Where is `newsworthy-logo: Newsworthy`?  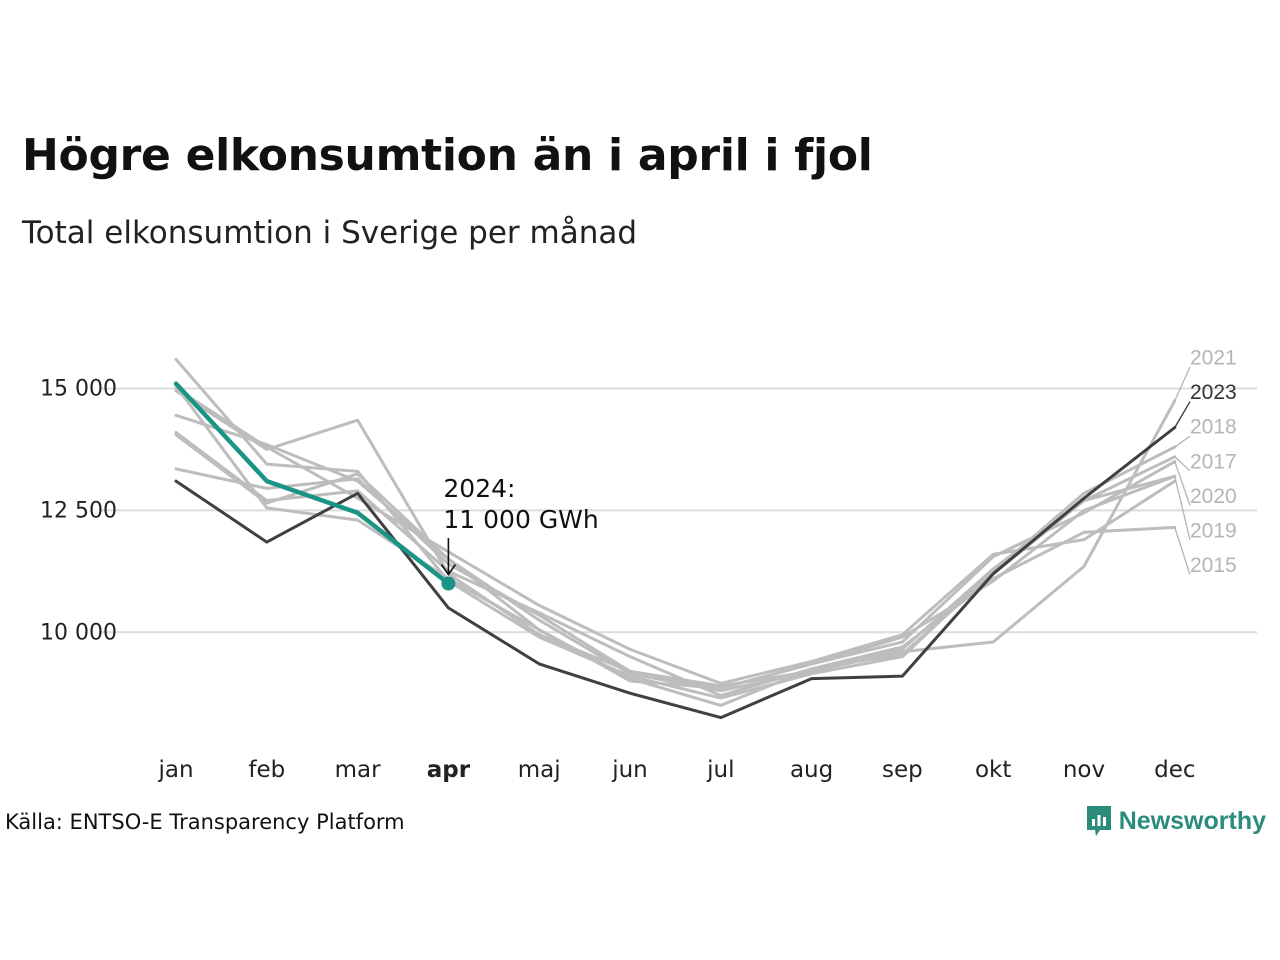 newsworthy-logo: Newsworthy is located at coordinates (1175, 821).